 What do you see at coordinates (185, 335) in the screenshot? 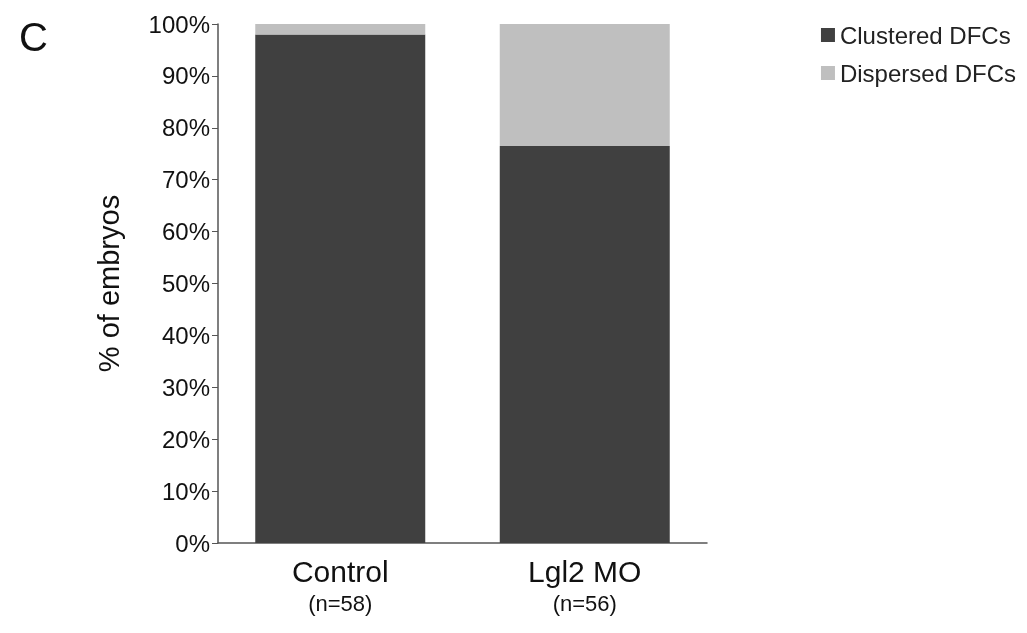
I see `y-tick-label: 40%` at bounding box center [185, 335].